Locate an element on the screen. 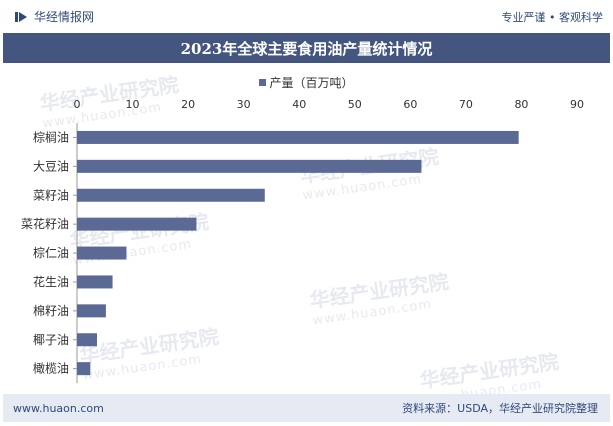  chart-legend: 产量（百万吨） is located at coordinates (306, 82).